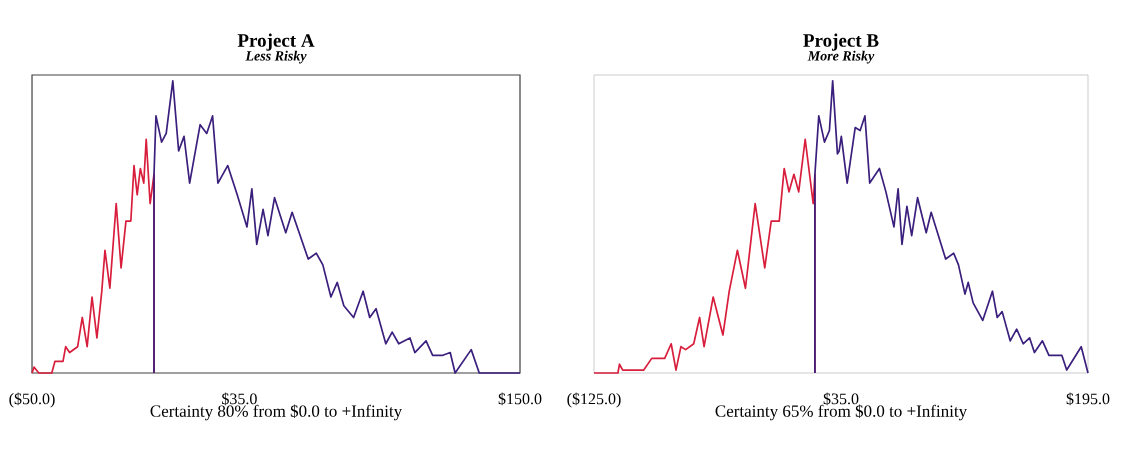 The height and width of the screenshot is (460, 1138). Describe the element at coordinates (276, 412) in the screenshot. I see `x-axis-title: Certainty 80% from $0.0 to +Infinity` at that location.